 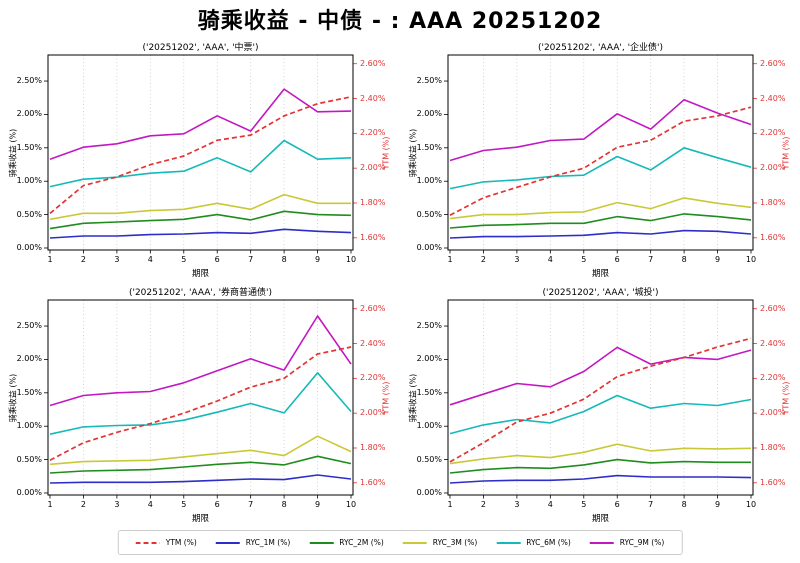 What do you see at coordinates (181, 542) in the screenshot?
I see `legend-label: YTM (%)` at bounding box center [181, 542].